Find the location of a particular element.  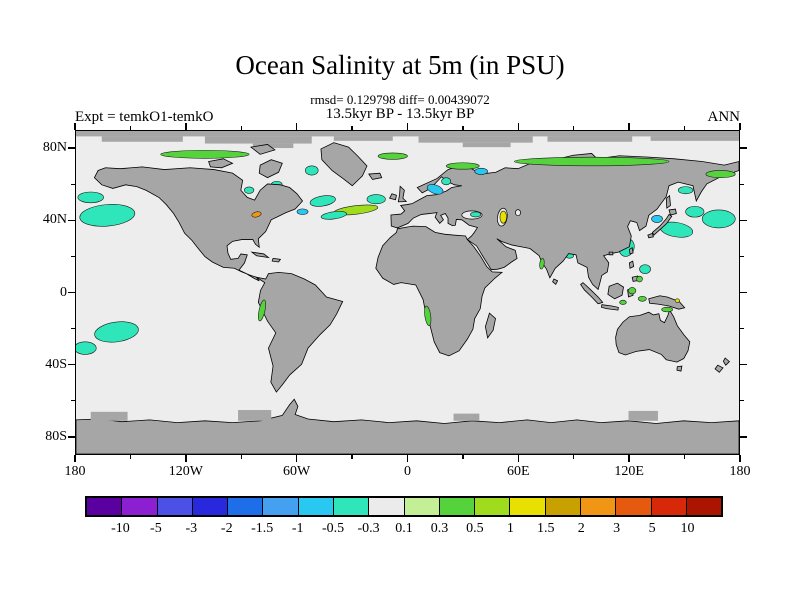

island-hispaniola is located at coordinates (276, 260).